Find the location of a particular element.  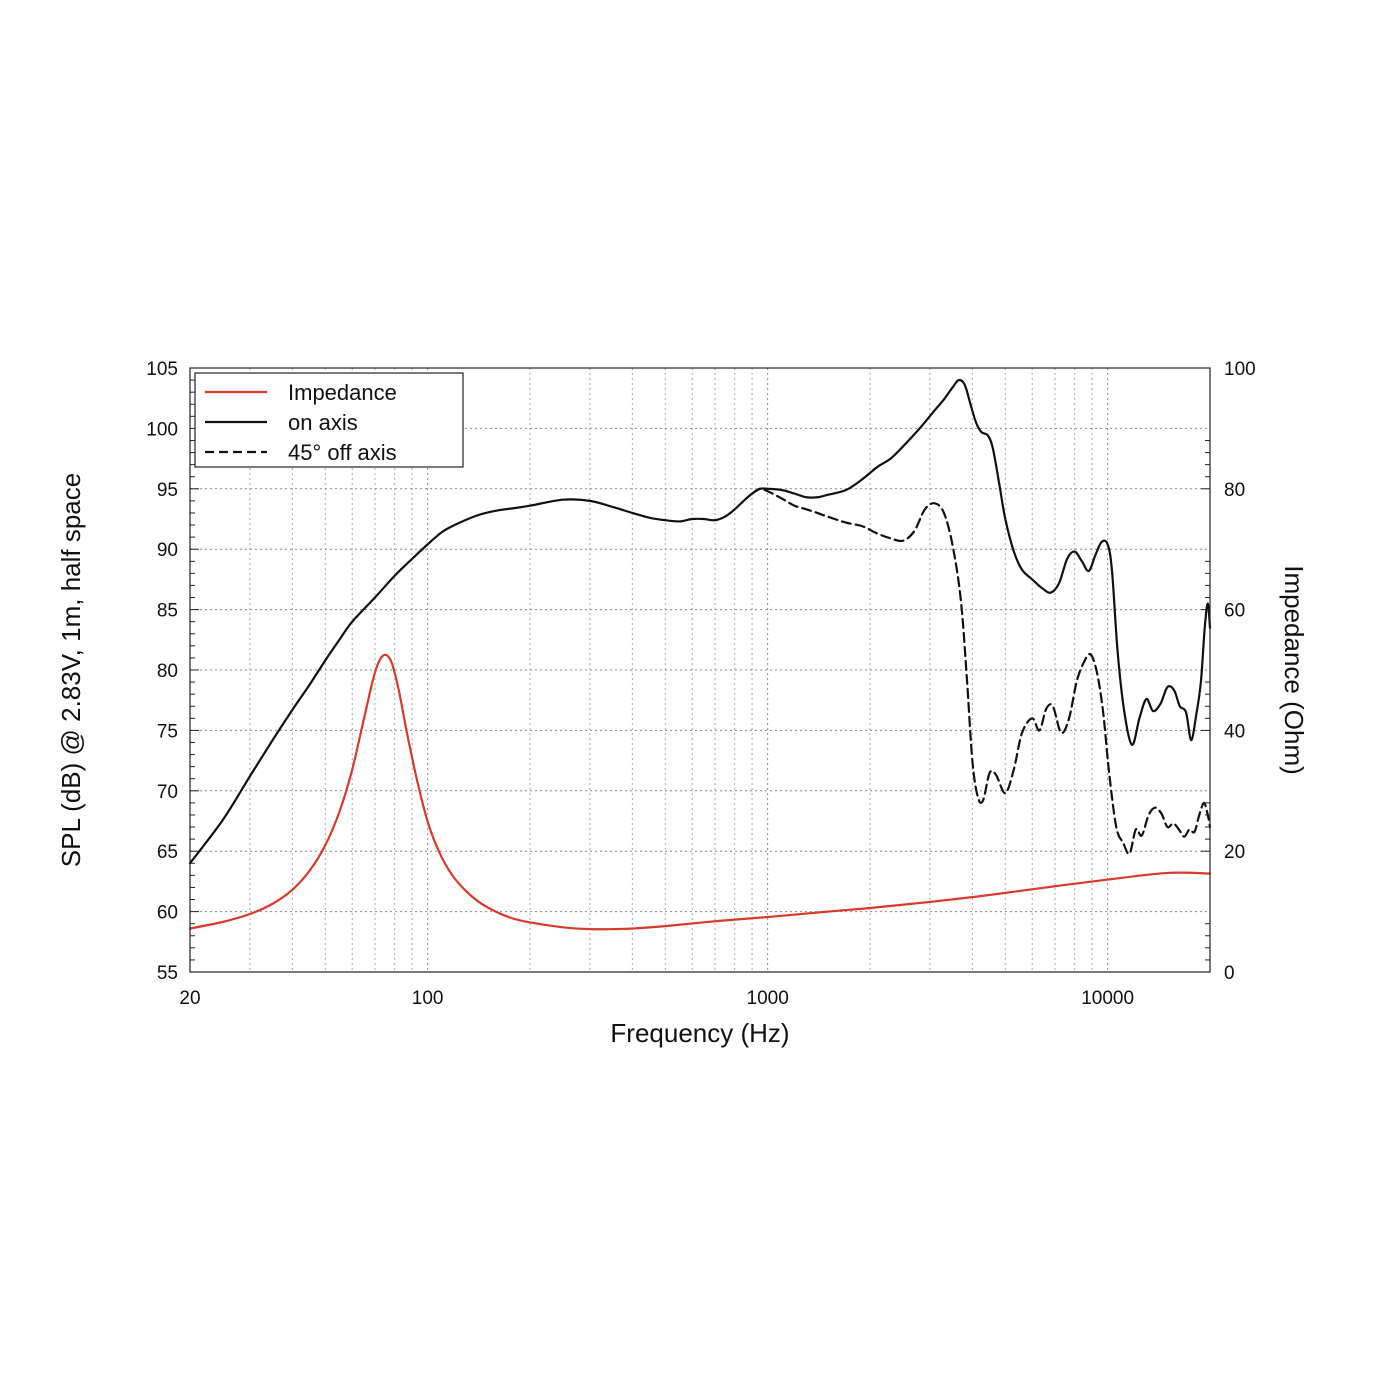

y2-axis-title: Impedance (Ohm) is located at coordinates (1294, 670).